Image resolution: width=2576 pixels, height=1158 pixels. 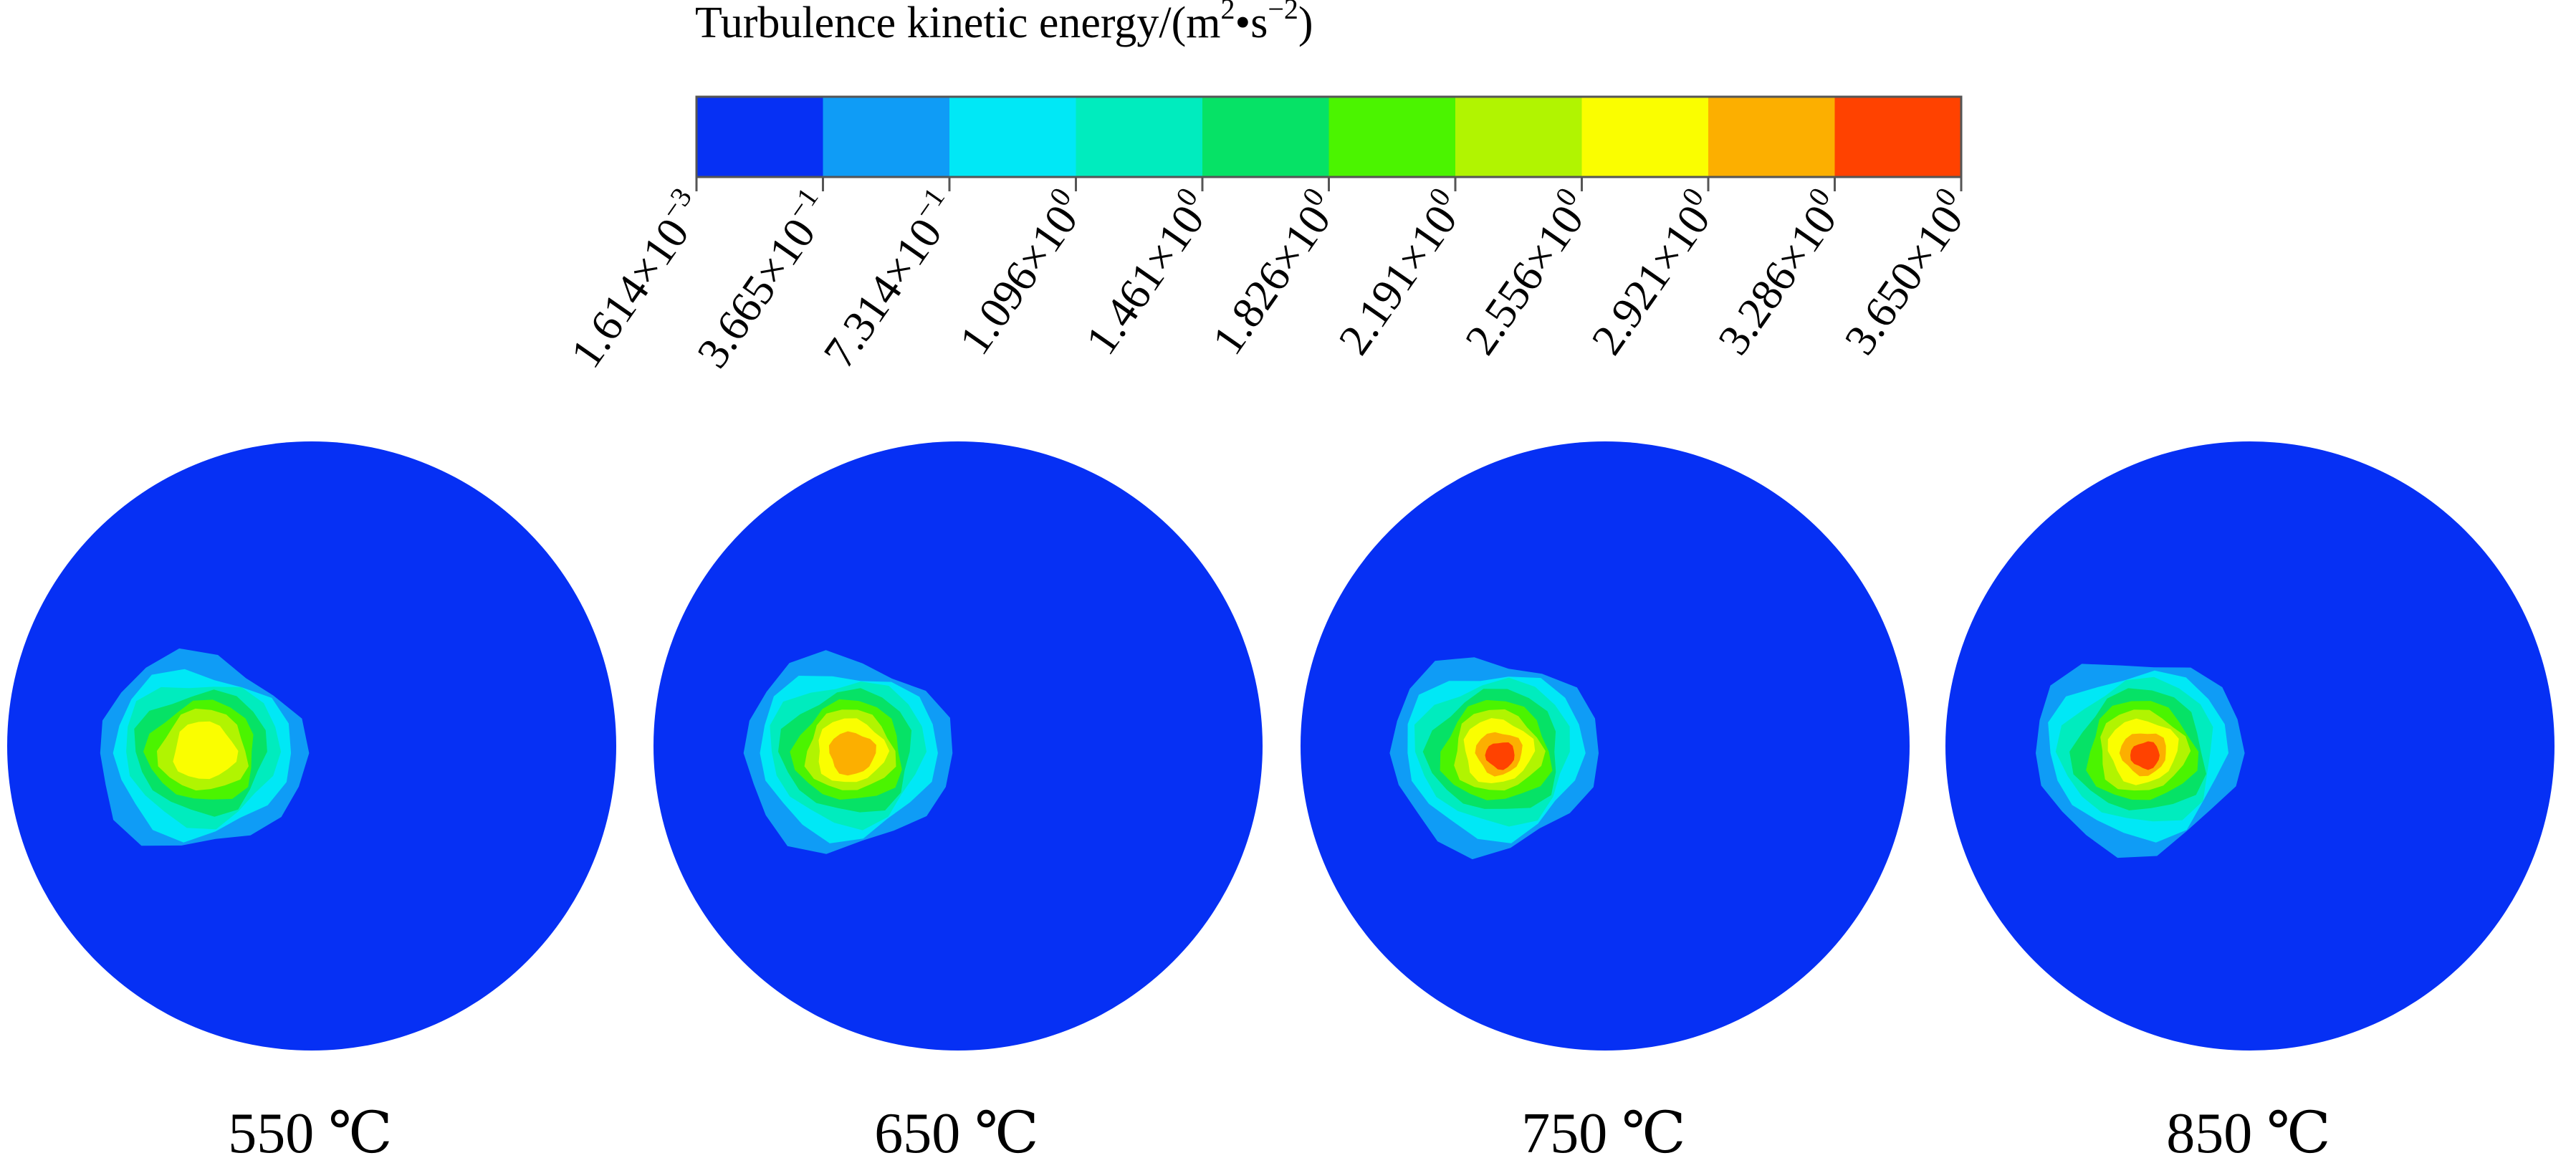 I want to click on colorbar-tick-label-9: 2.921×100, so click(x=1653, y=272).